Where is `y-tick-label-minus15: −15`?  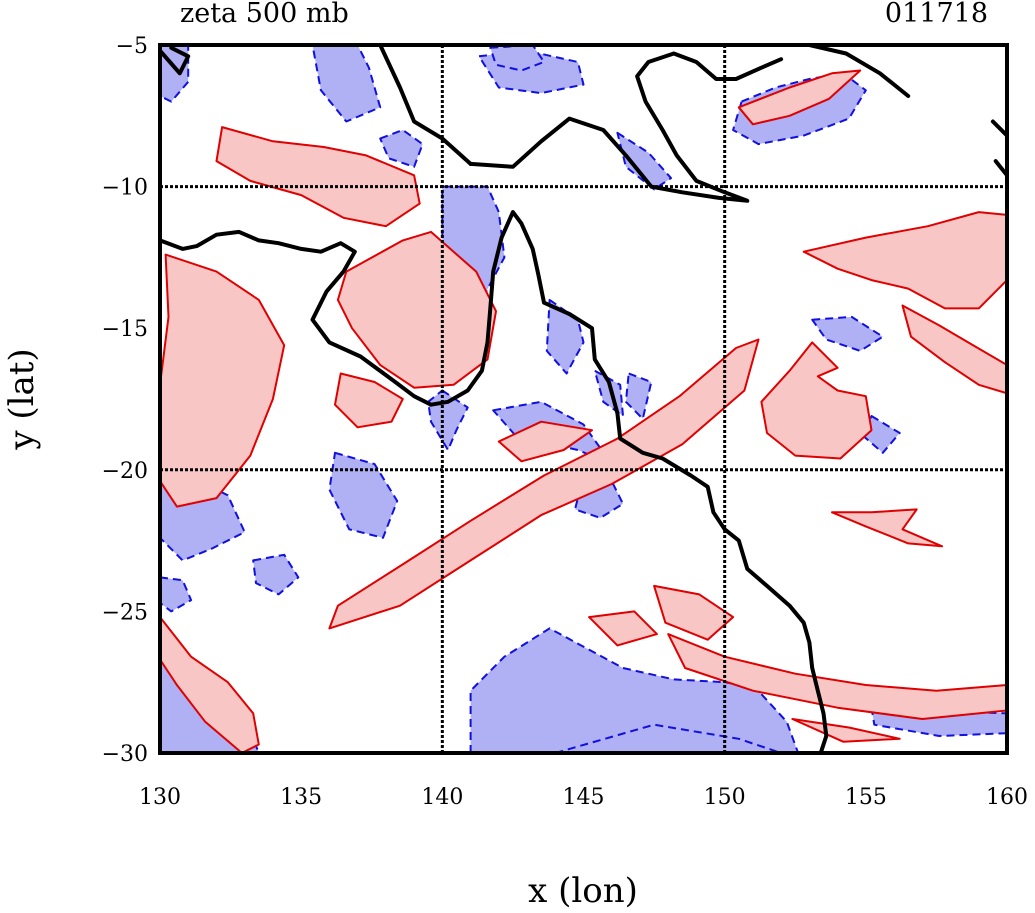
y-tick-label-minus15: −15 is located at coordinates (125, 329).